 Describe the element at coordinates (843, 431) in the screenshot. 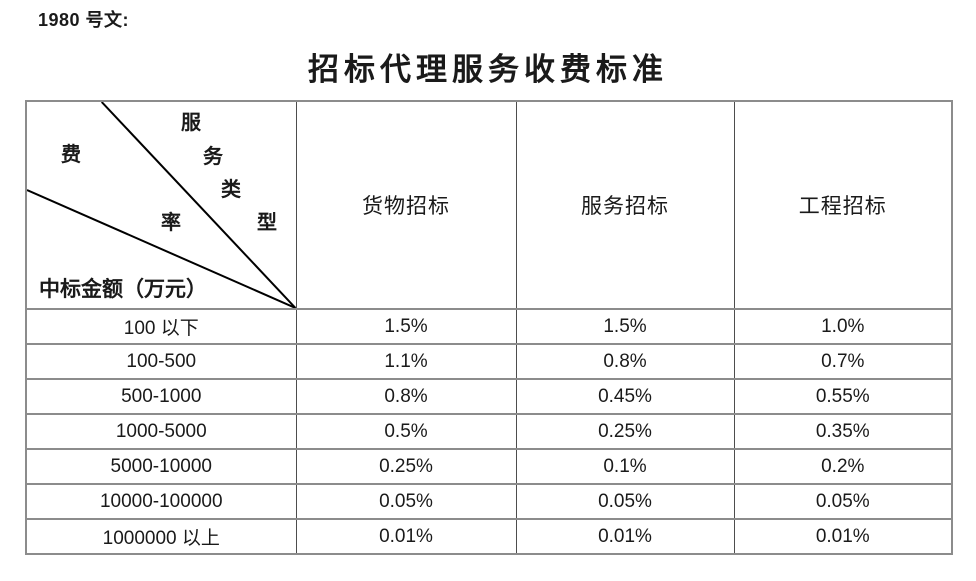

I see `rate-cell: 0.35%` at that location.